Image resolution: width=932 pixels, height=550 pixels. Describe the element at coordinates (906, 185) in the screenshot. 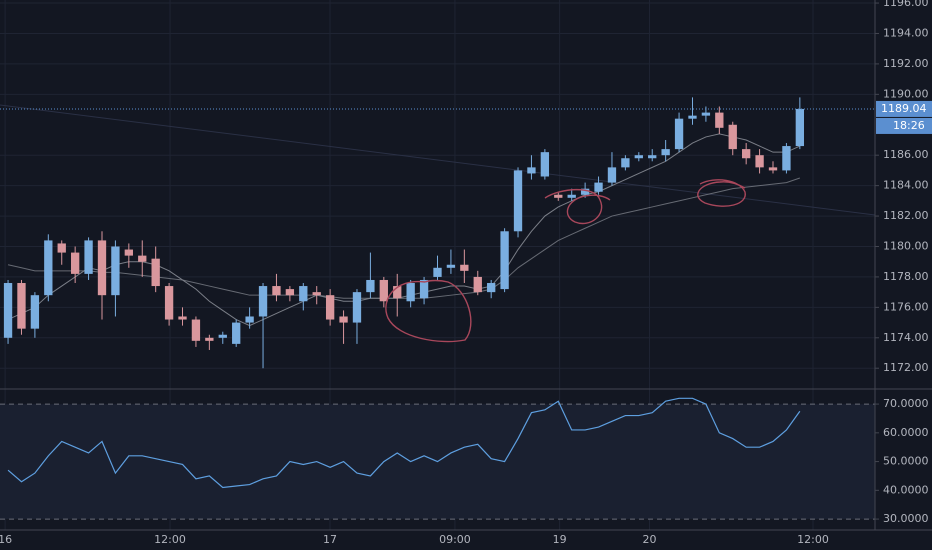

I see `y-tick-label: 1184.00` at that location.